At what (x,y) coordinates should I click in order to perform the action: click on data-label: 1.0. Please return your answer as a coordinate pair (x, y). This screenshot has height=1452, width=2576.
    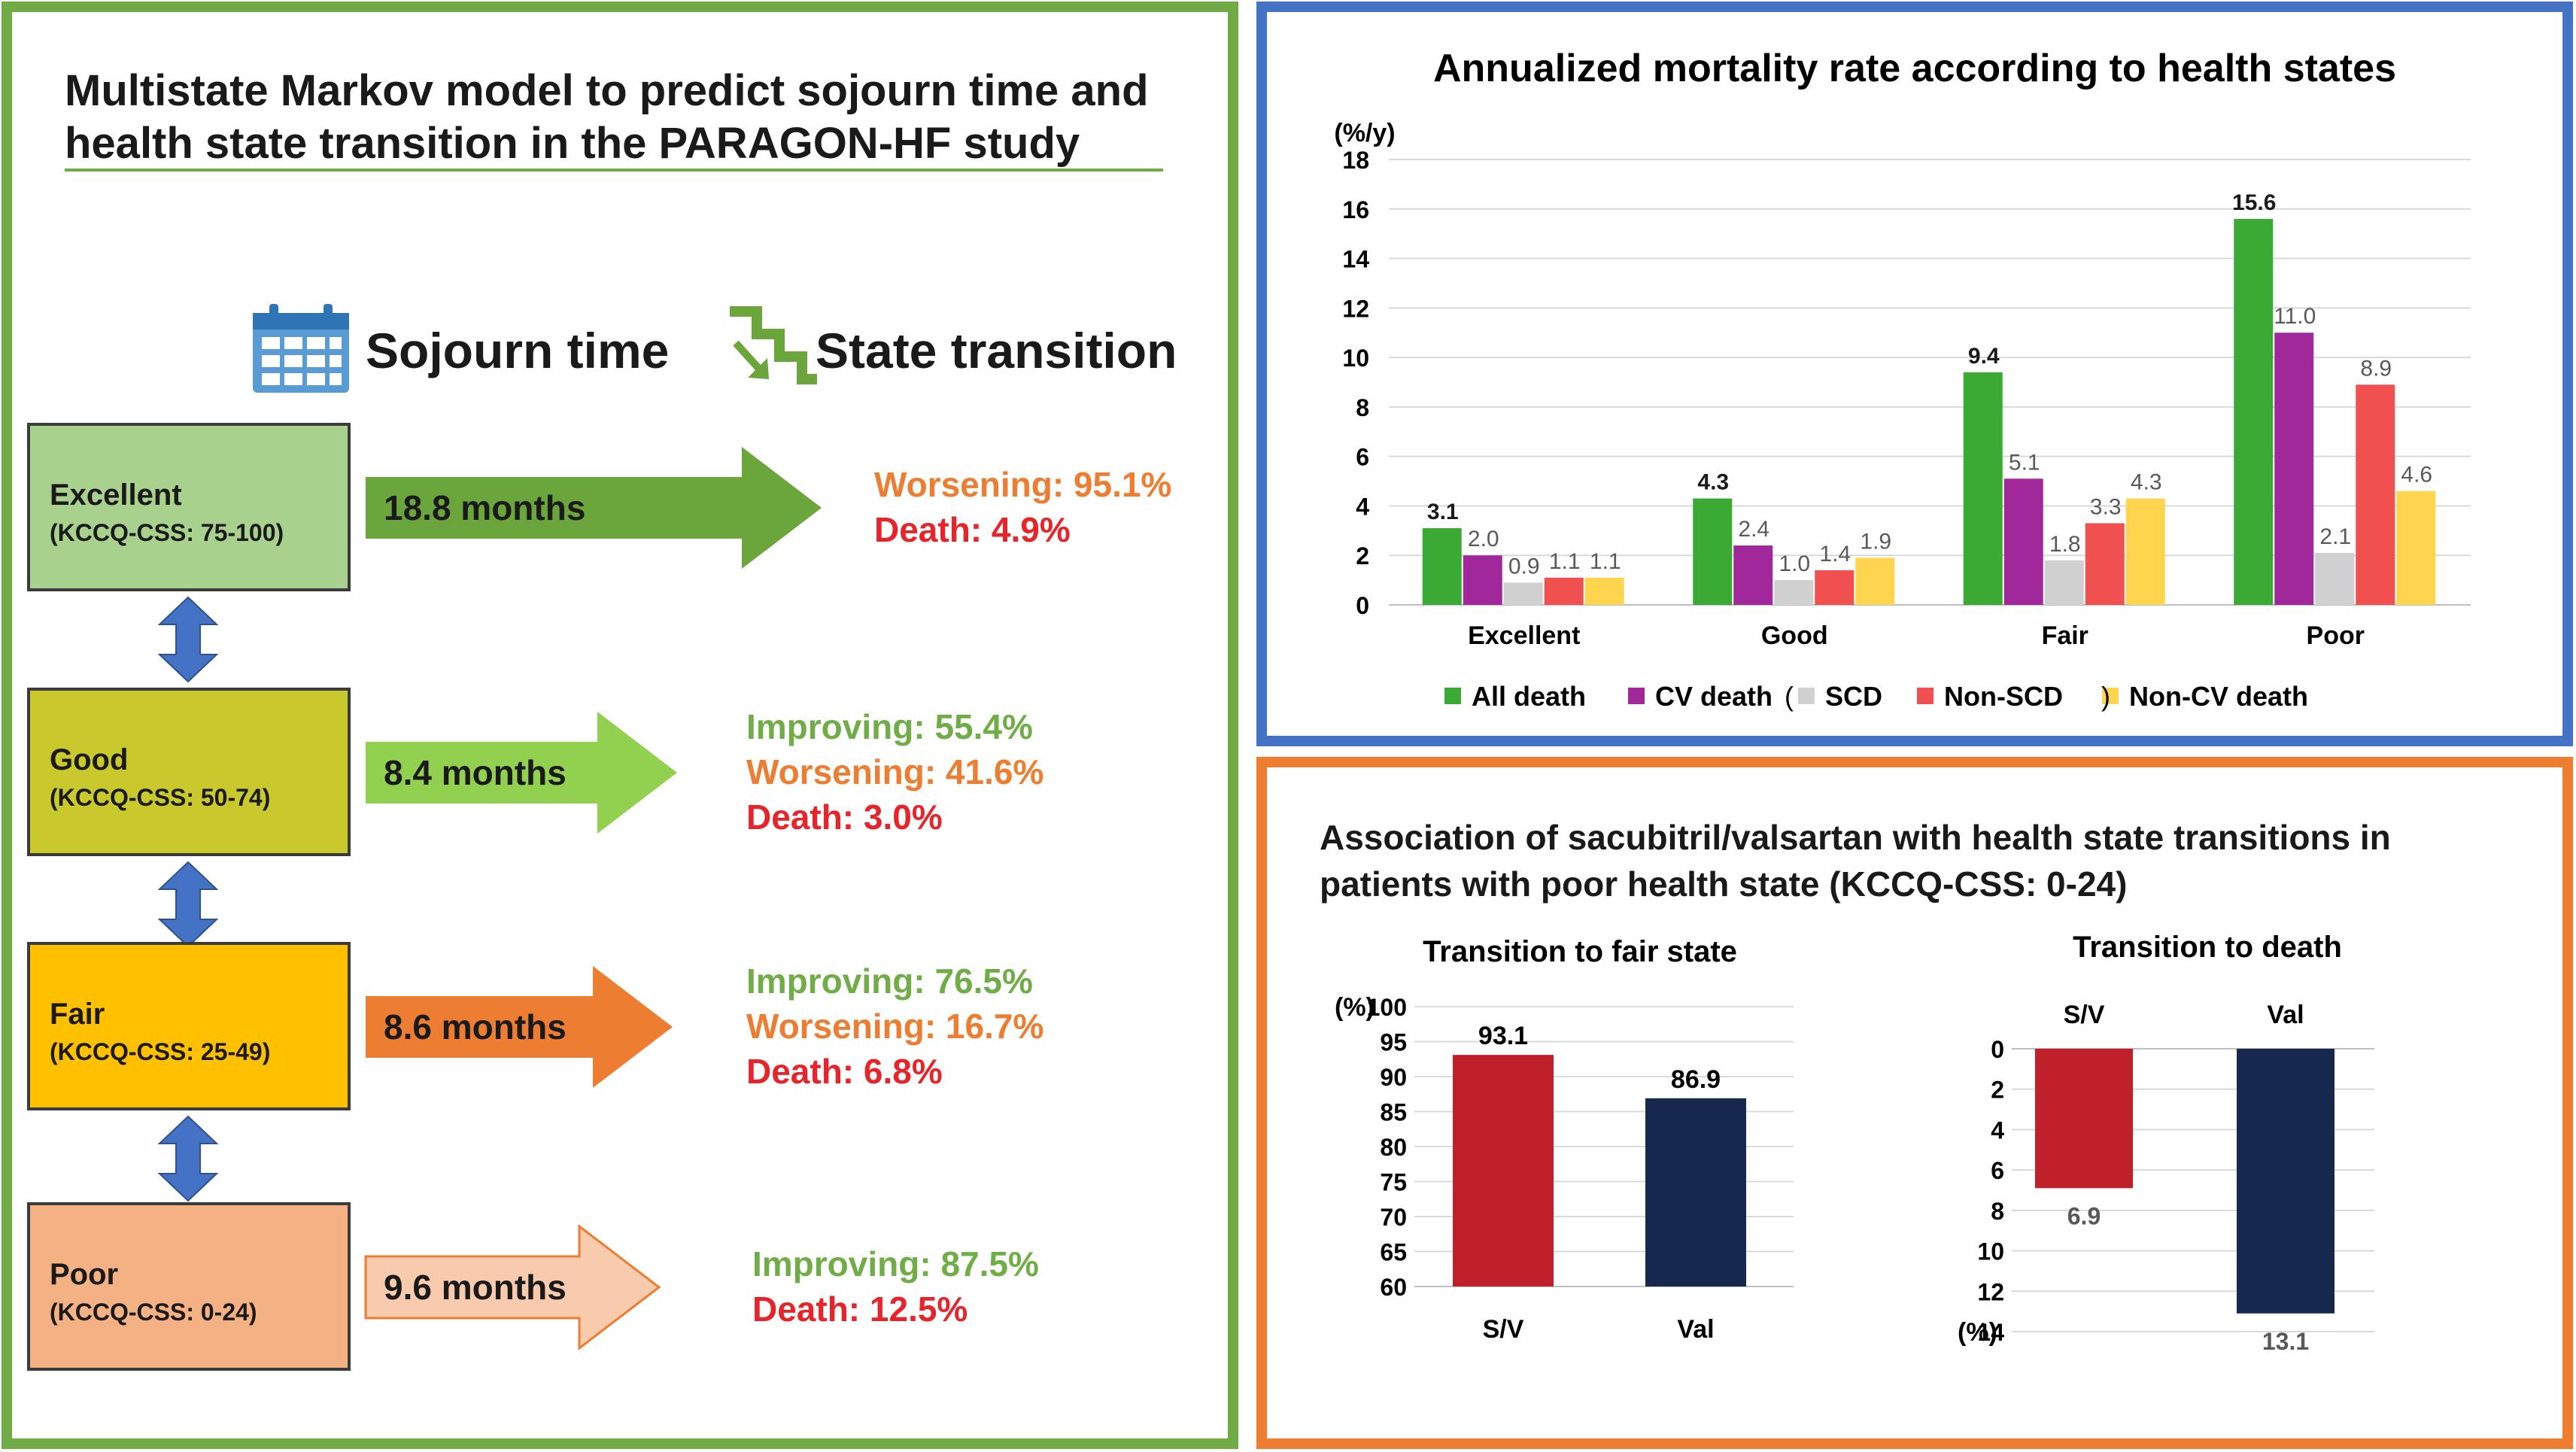
    Looking at the image, I should click on (1795, 563).